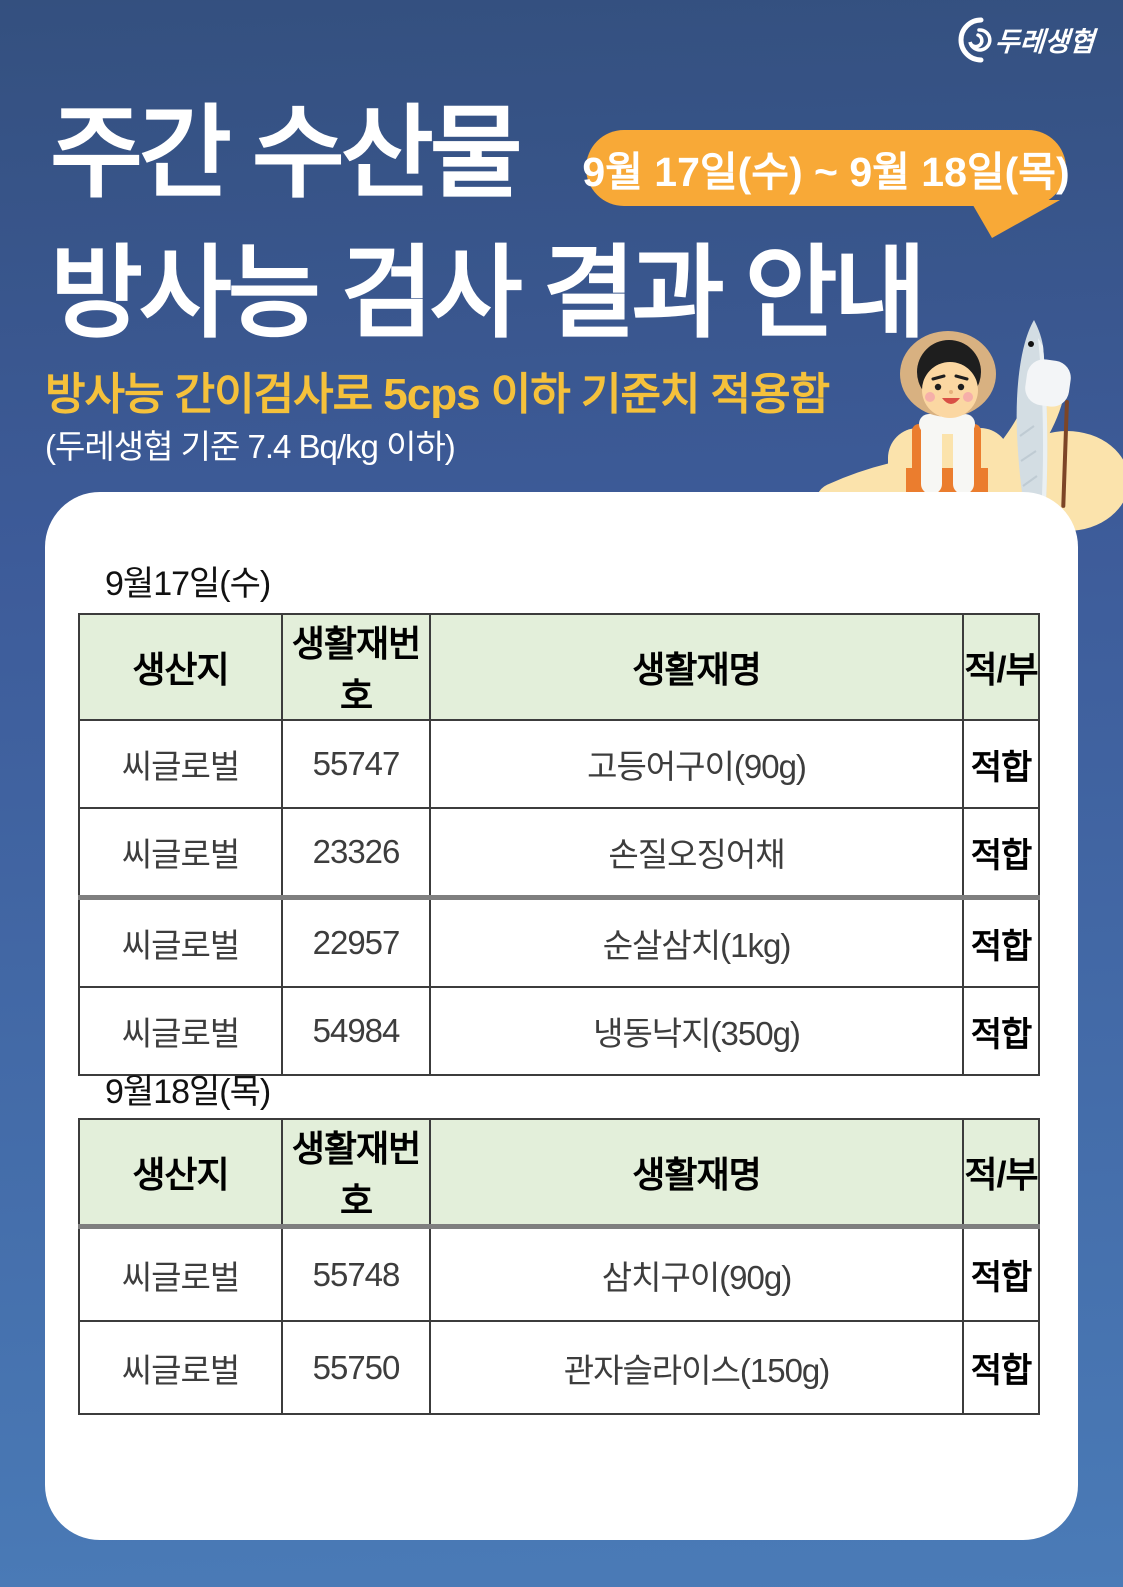 The image size is (1123, 1587). What do you see at coordinates (696, 1367) in the screenshot?
I see `cell-item-name: 관자슬라이스(150g)` at bounding box center [696, 1367].